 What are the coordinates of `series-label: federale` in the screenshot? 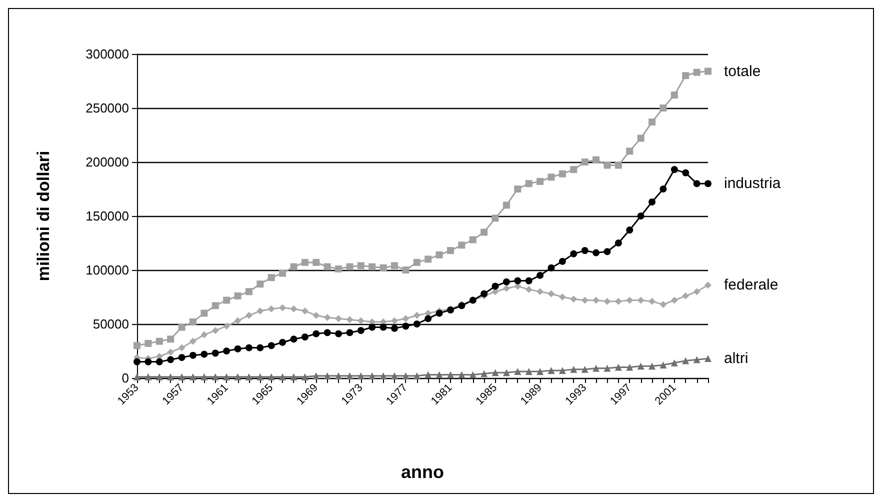 It's located at (751, 285).